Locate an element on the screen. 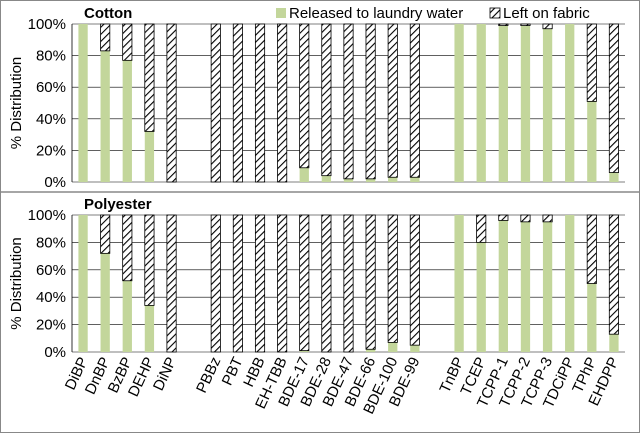 Image resolution: width=640 pixels, height=433 pixels. panel-title: Cotton is located at coordinates (108, 13).